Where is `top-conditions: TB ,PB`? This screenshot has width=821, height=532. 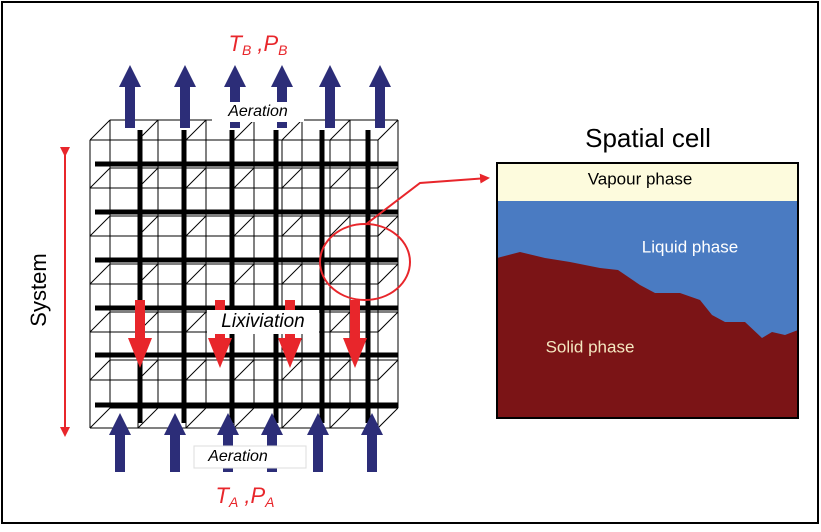 top-conditions: TB ,PB is located at coordinates (258, 44).